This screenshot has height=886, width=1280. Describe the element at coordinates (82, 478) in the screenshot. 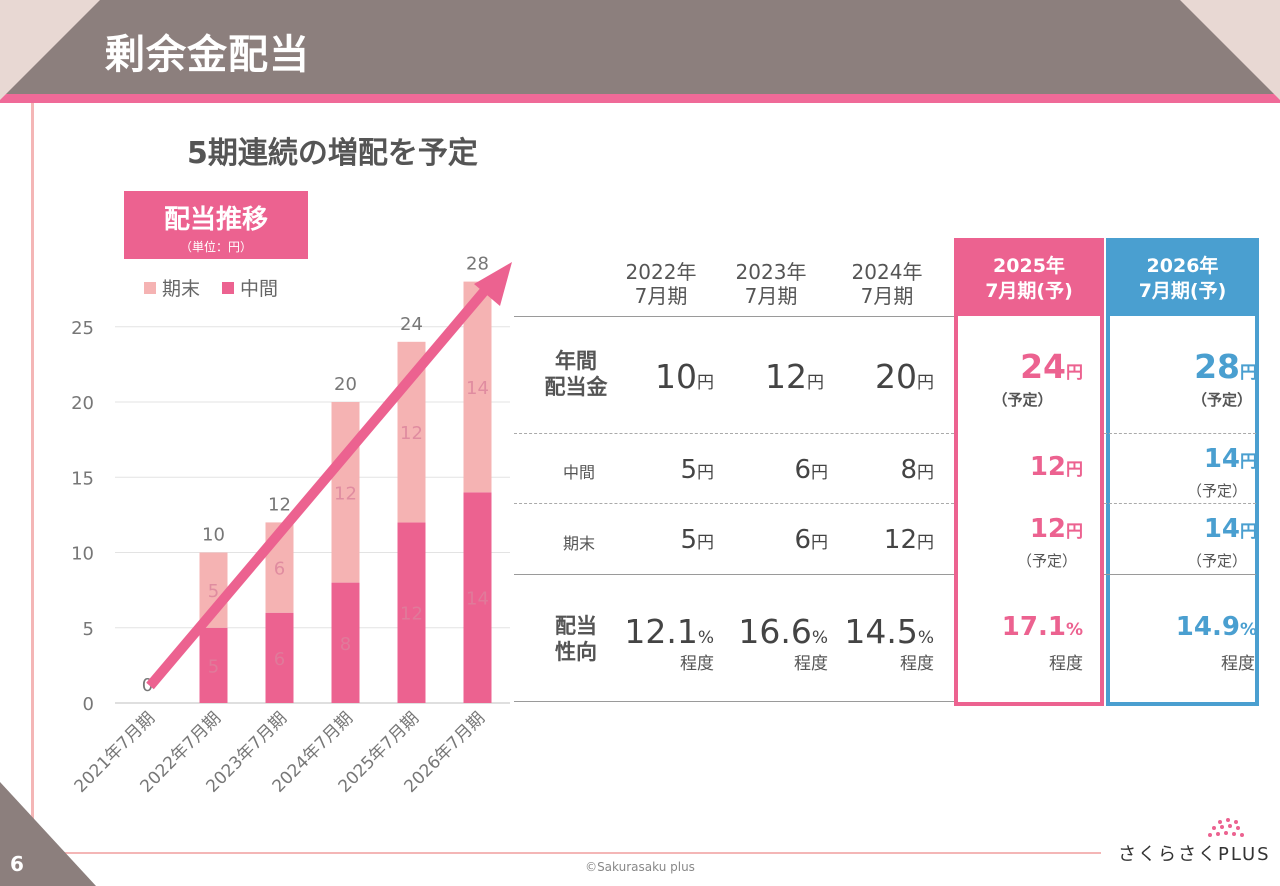

I see `y-tick-label-15: 15` at that location.